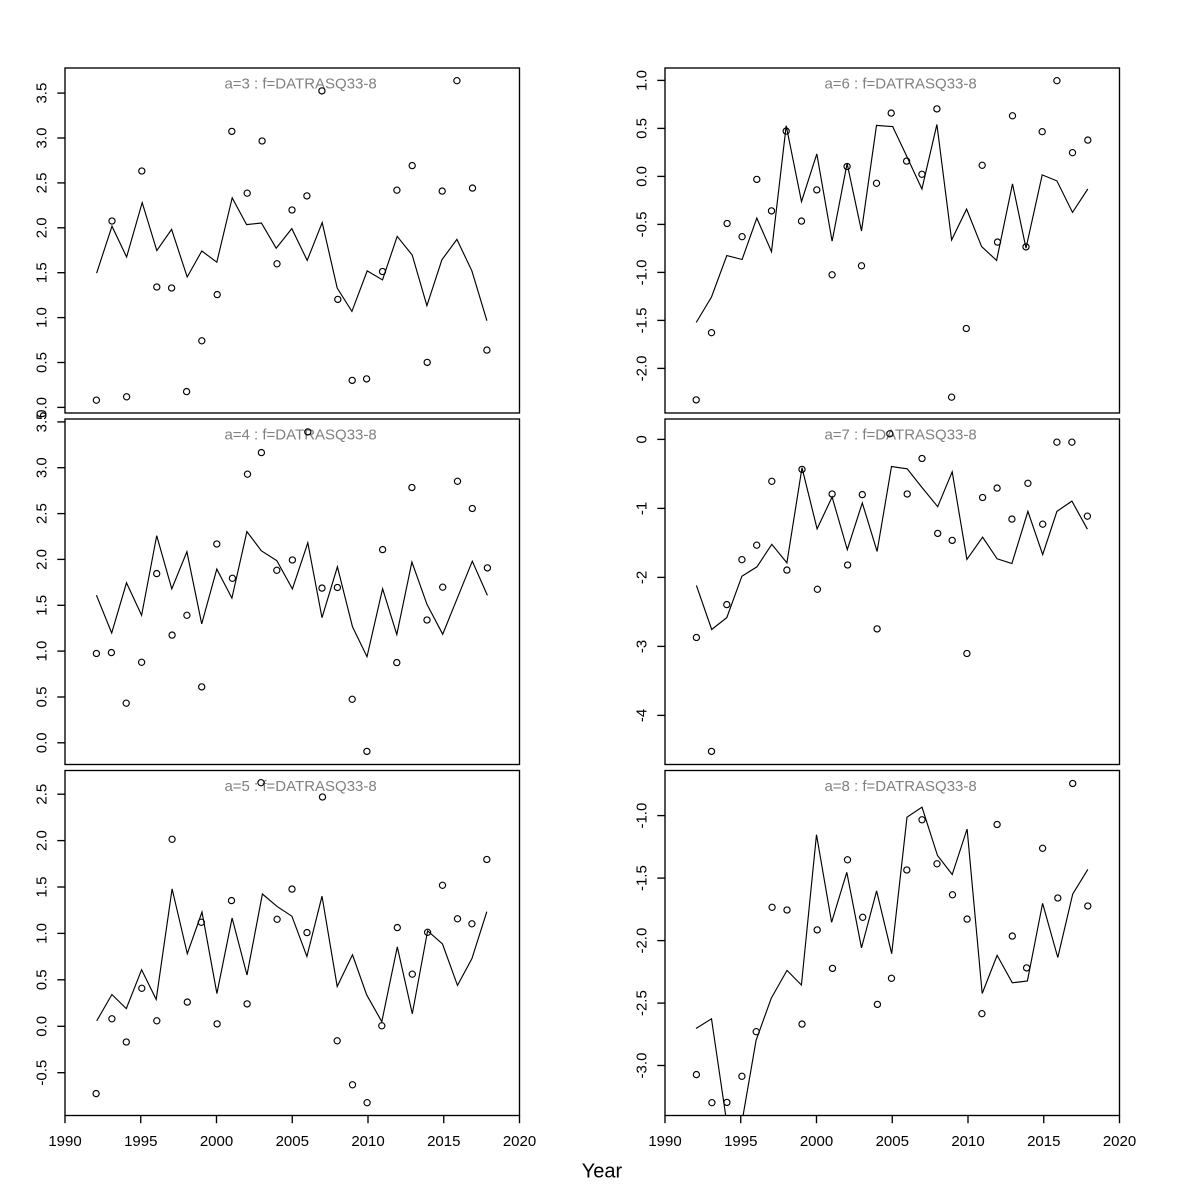 This screenshot has height=1200, width=1200. I want to click on svg-text: a=8 : f=DATRASQ33-8, so click(900, 786).